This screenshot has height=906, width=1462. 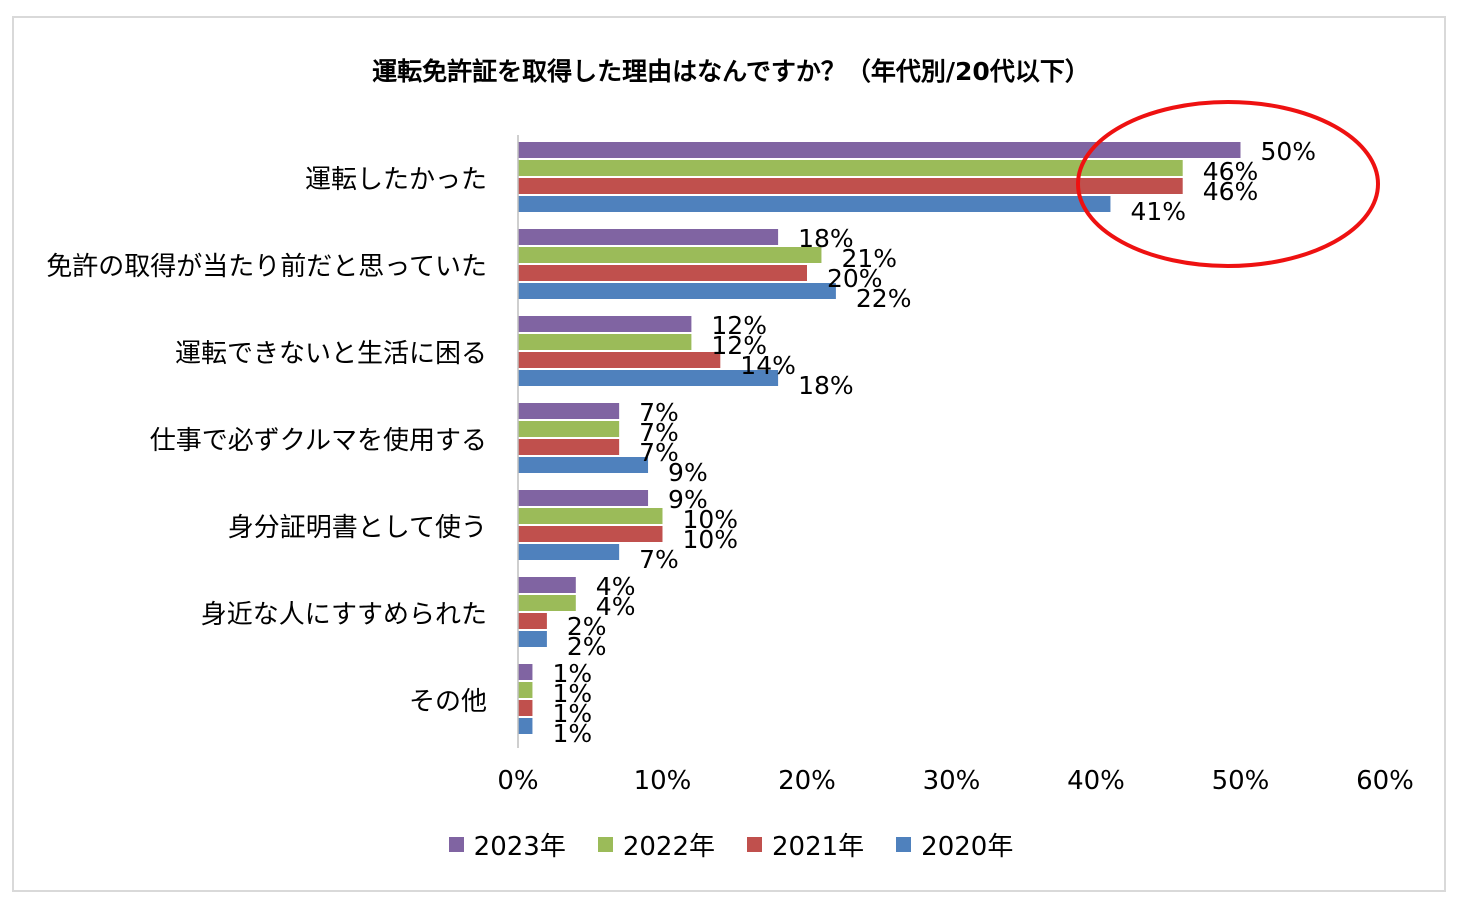 What do you see at coordinates (396, 180) in the screenshot?
I see `category-label: 運転したかった` at bounding box center [396, 180].